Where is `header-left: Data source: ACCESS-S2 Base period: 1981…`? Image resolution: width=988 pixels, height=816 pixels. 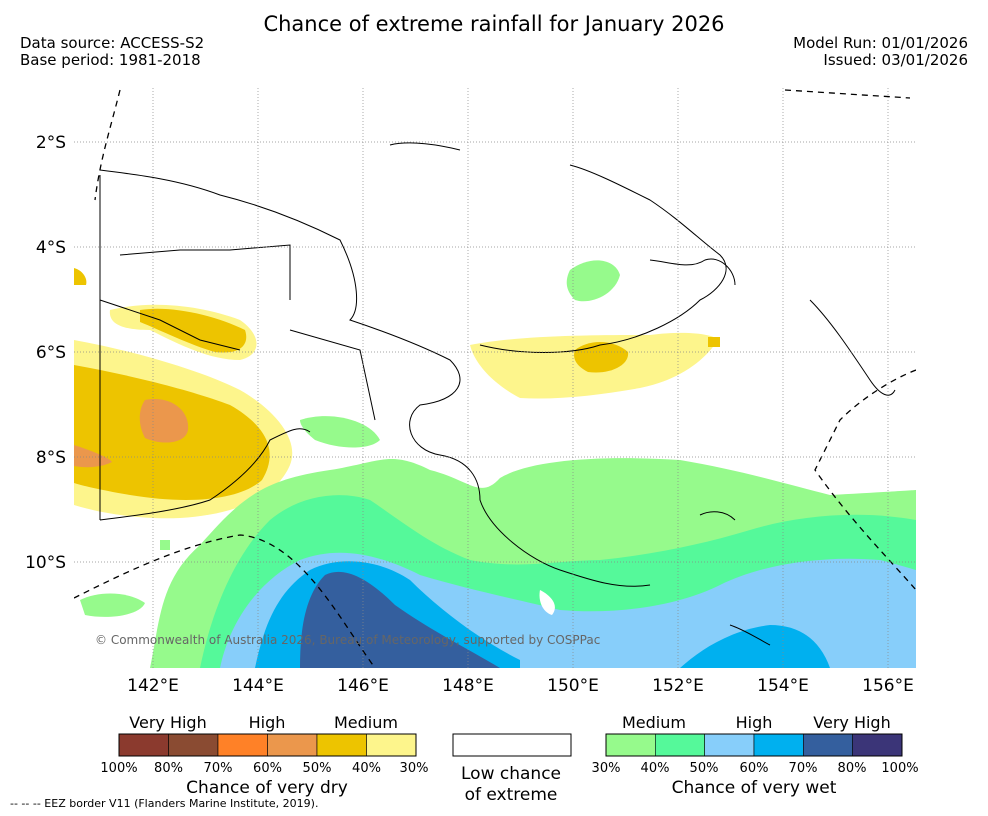 header-left: Data source: ACCESS-S2 Base period: 1981… is located at coordinates (112, 52).